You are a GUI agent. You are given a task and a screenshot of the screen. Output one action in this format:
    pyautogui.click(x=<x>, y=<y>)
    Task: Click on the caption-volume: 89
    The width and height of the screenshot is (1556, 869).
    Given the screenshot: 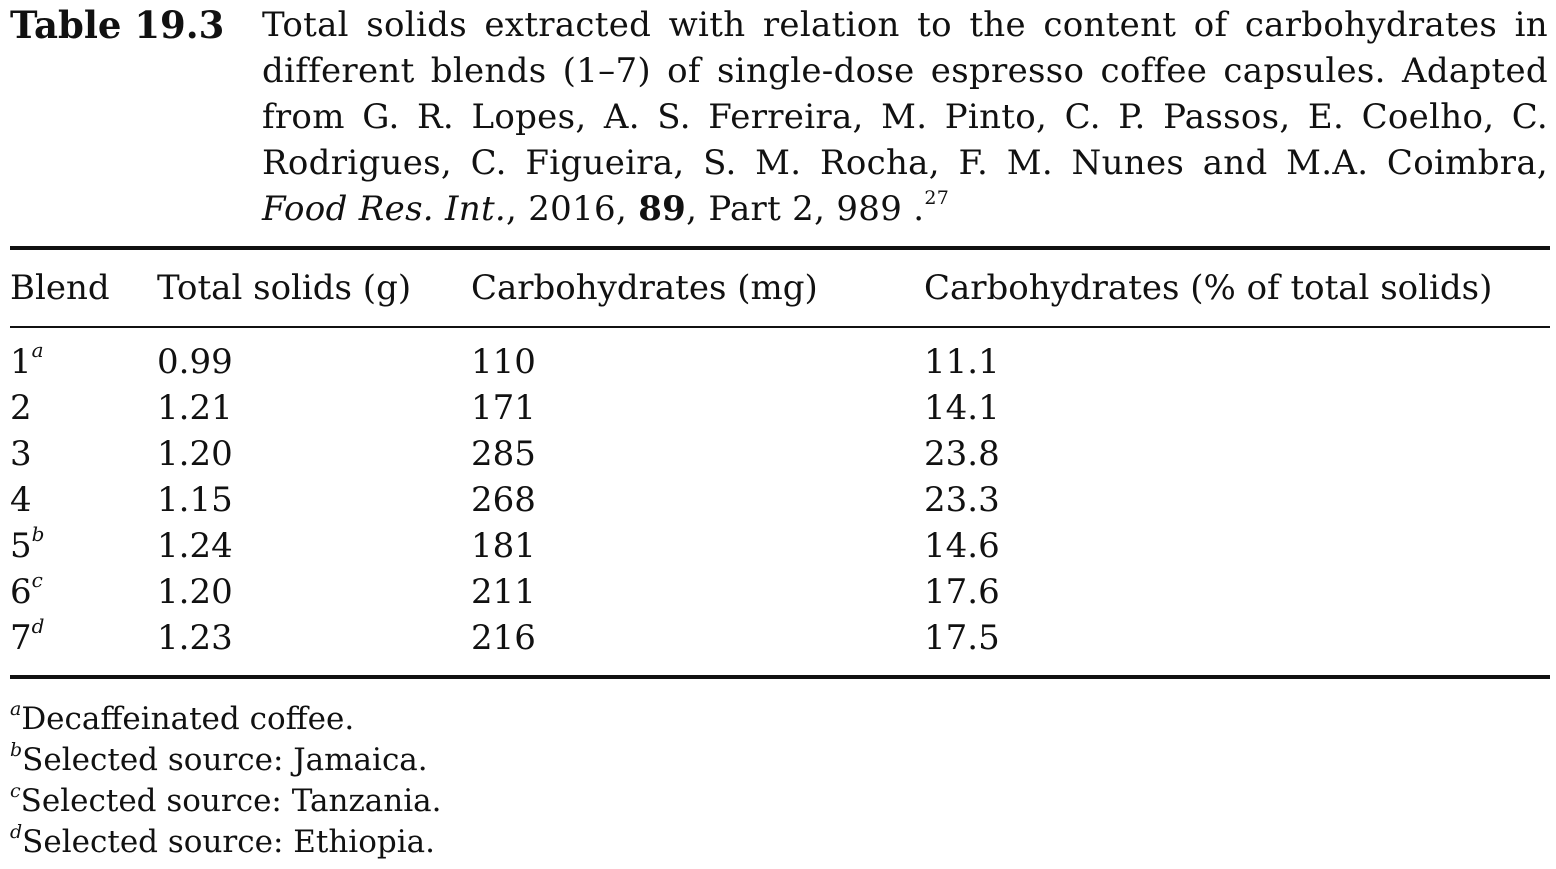 What is the action you would take?
    pyautogui.click(x=662, y=209)
    